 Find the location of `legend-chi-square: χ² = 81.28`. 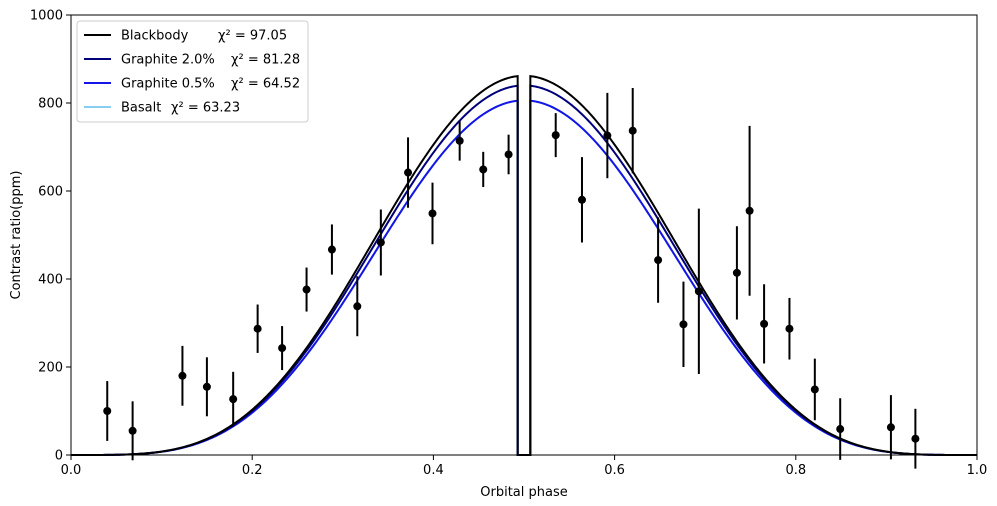

legend-chi-square: χ² = 81.28 is located at coordinates (265, 60).